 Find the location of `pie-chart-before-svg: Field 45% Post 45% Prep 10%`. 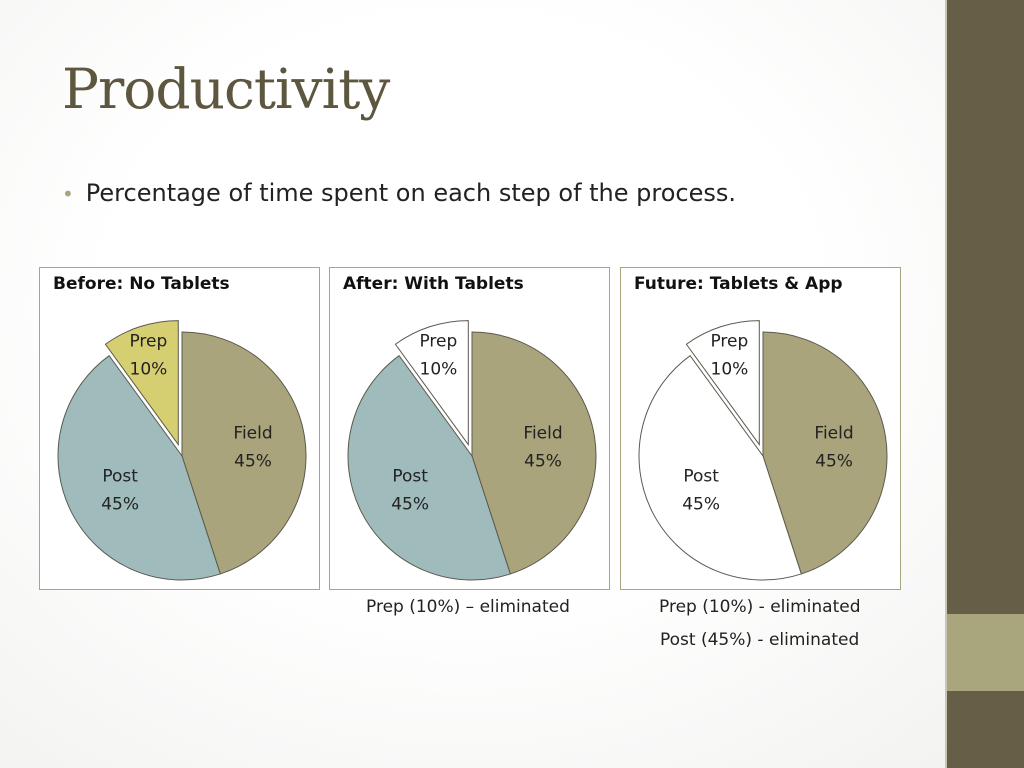

pie-chart-before-svg: Field 45% Post 45% Prep 10% is located at coordinates (182, 450).